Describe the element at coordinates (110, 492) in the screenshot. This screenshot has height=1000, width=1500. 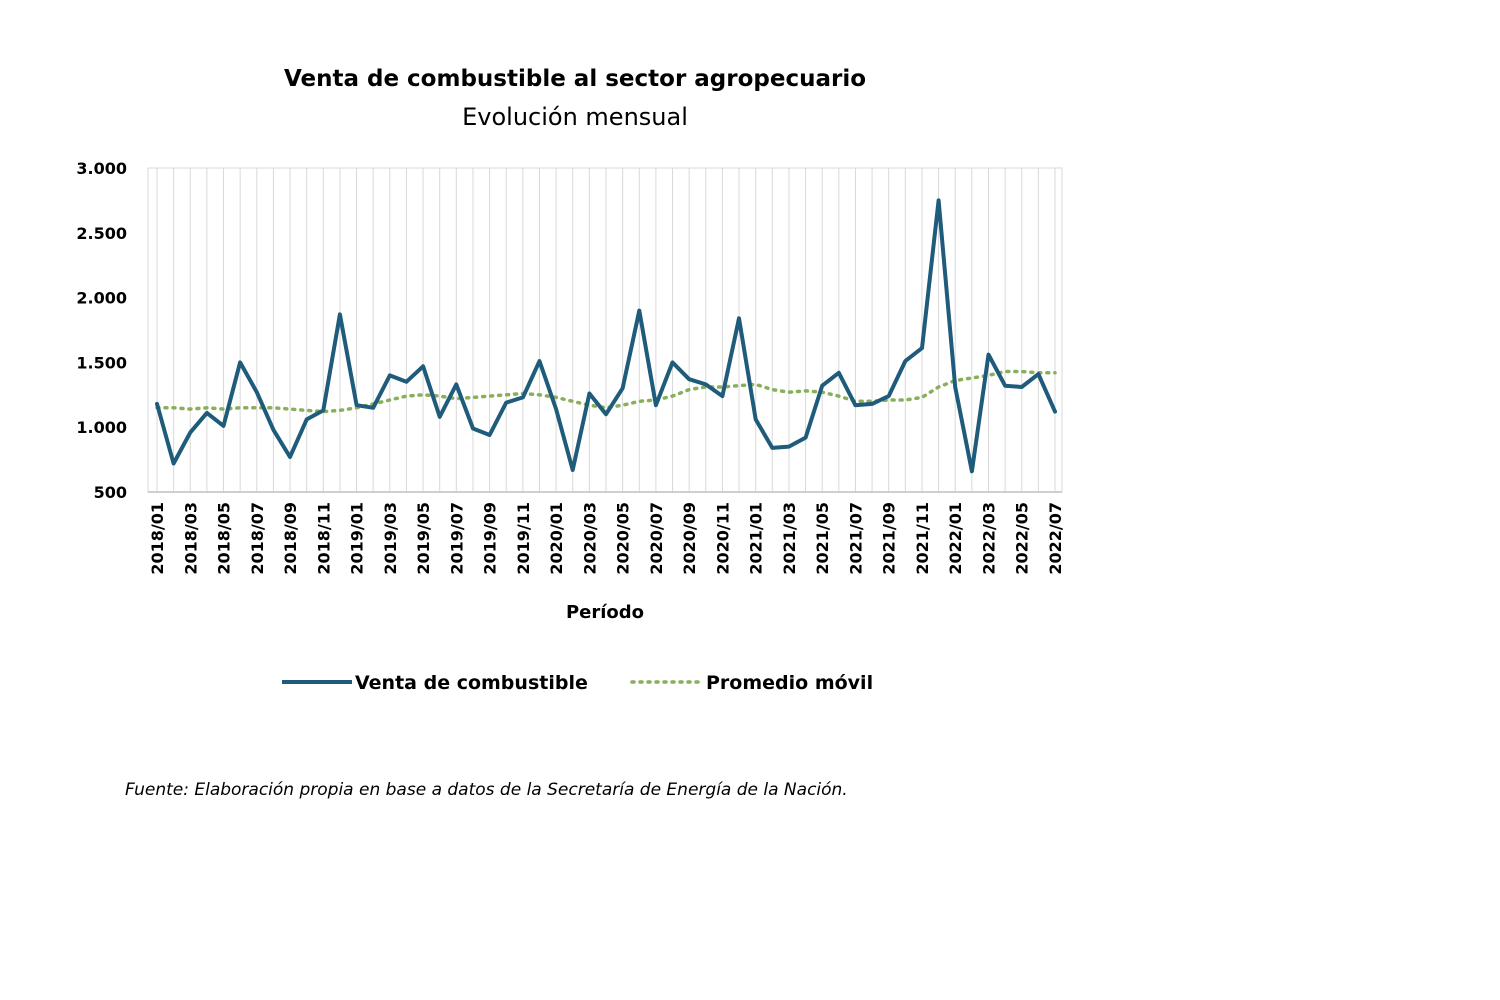
I see `y-tick-label: 500` at that location.